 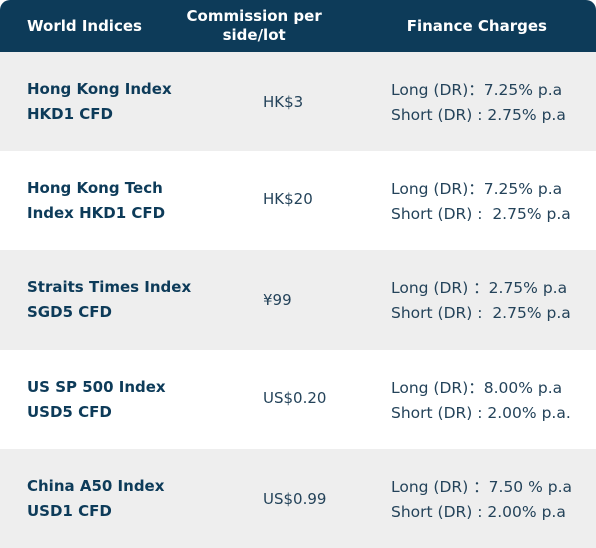 I want to click on short-rate: Short (DR) : 2.00% p.a., so click(x=481, y=412).